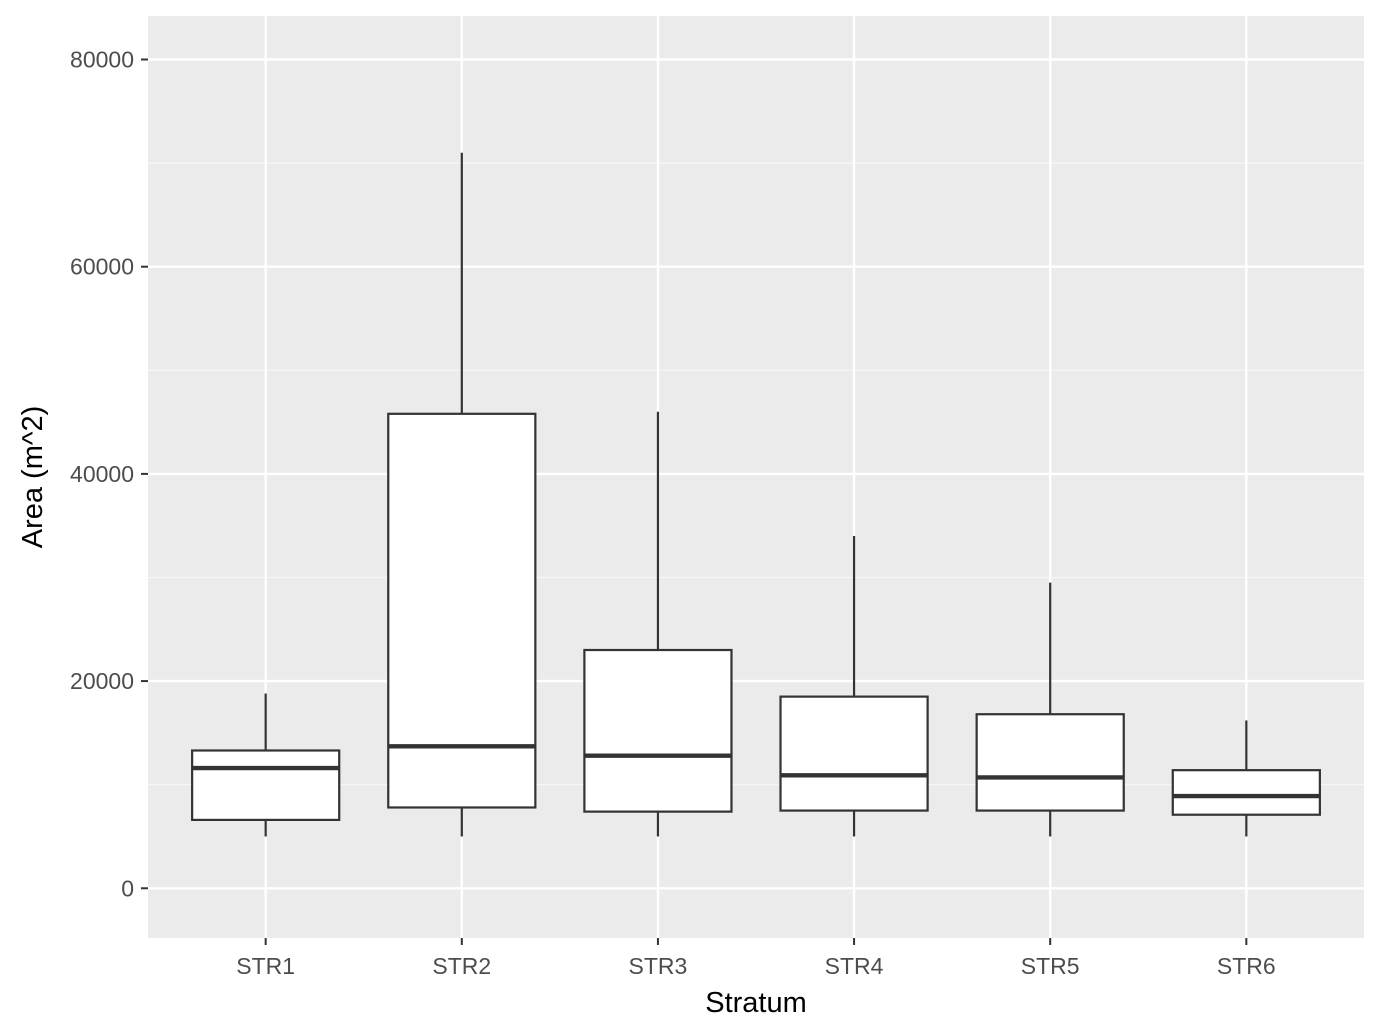  What do you see at coordinates (265, 966) in the screenshot?
I see `x-tick-label: STR1` at bounding box center [265, 966].